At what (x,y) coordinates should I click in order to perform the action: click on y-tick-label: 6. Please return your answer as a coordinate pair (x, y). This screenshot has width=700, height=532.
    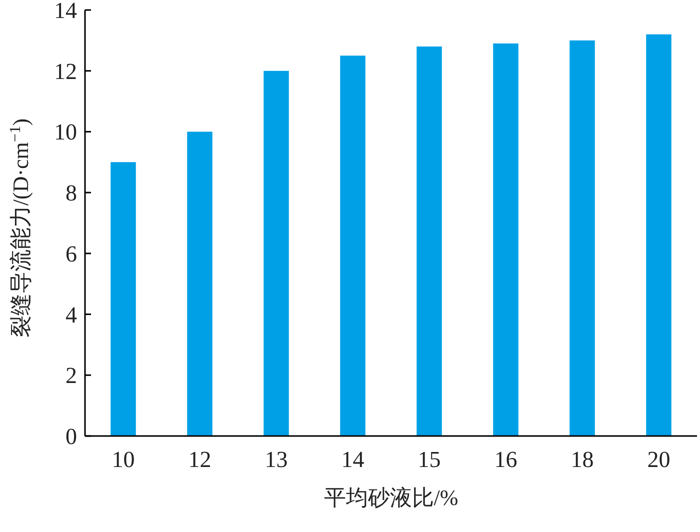
    Looking at the image, I should click on (71, 253).